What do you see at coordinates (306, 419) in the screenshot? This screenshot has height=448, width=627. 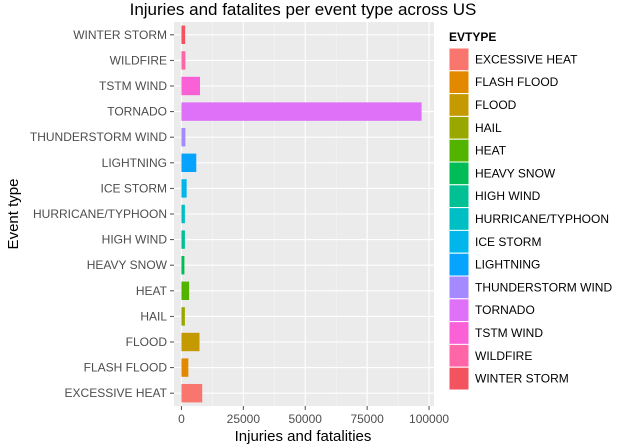 I see `x-tick-label: 50000` at bounding box center [306, 419].